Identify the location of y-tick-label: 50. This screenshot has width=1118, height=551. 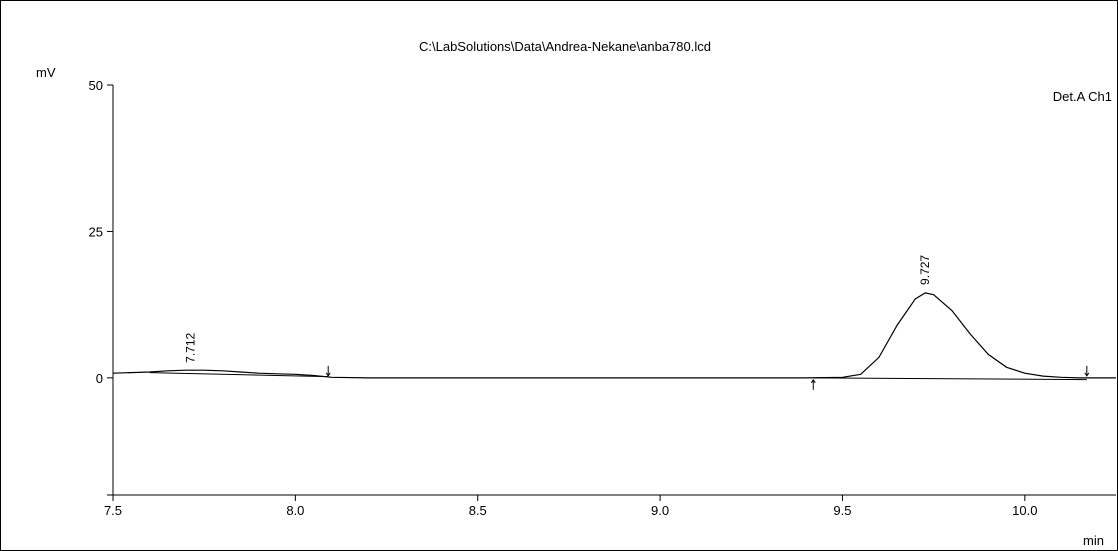
(96, 85).